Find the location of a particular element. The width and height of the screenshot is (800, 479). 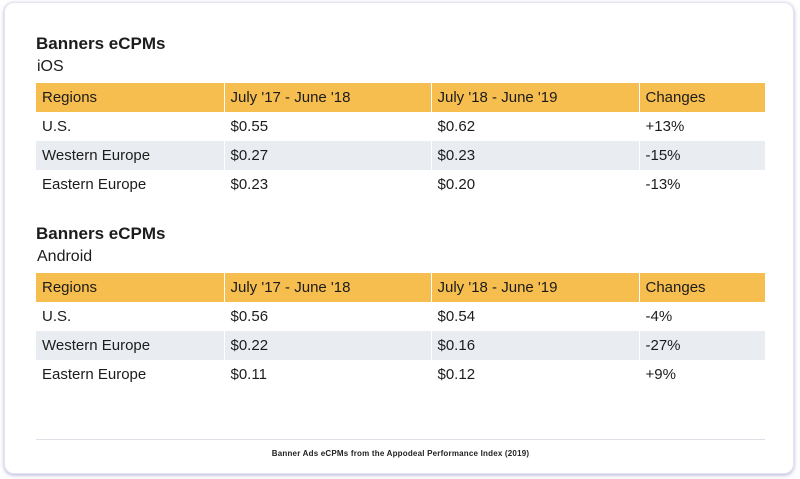

cell-change: -15% is located at coordinates (701, 155).